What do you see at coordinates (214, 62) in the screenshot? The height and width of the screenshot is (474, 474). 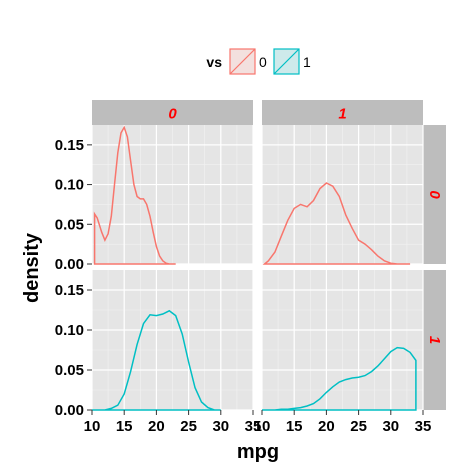 I see `legend-title: vs` at bounding box center [214, 62].